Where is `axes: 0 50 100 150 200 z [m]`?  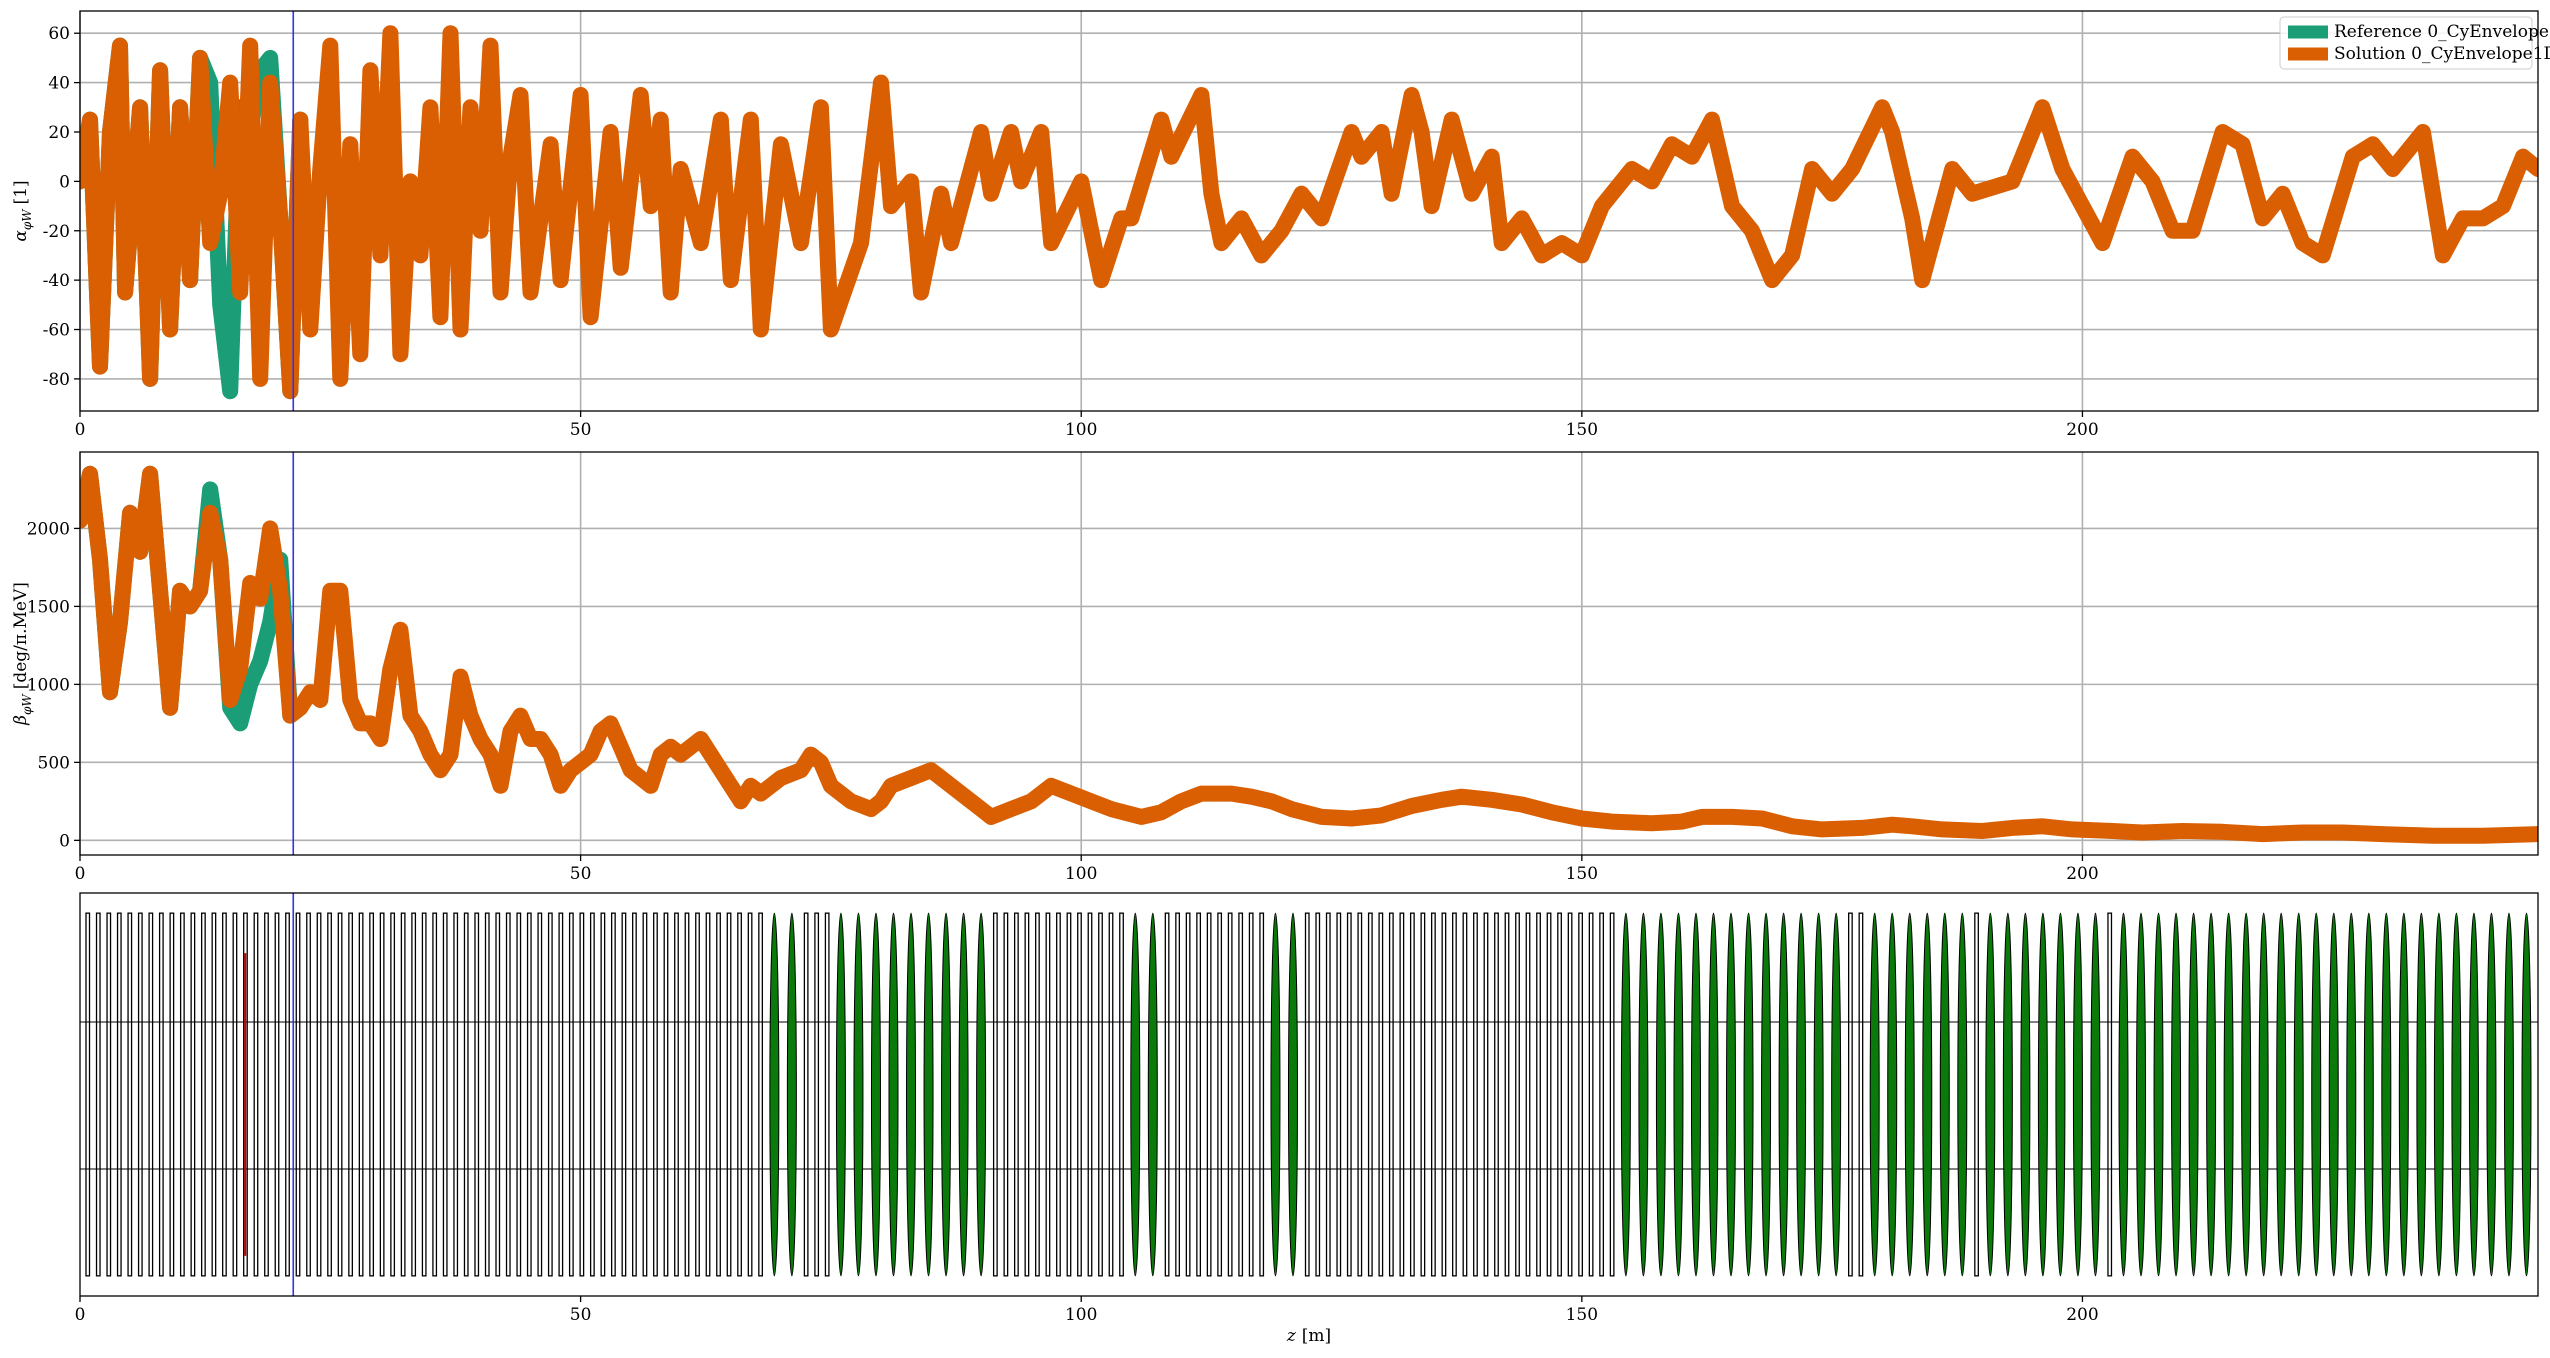
axes: 0 50 100 150 200 z [m] is located at coordinates (1087, 1321).